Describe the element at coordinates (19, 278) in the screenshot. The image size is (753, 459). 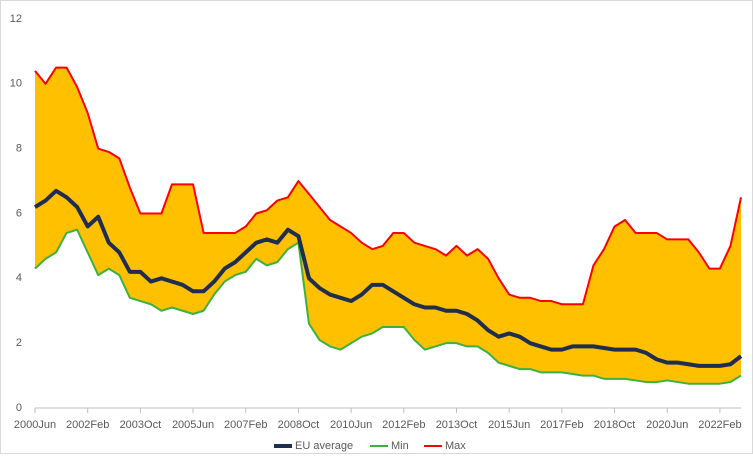
I see `y-tick-label: 4` at that location.